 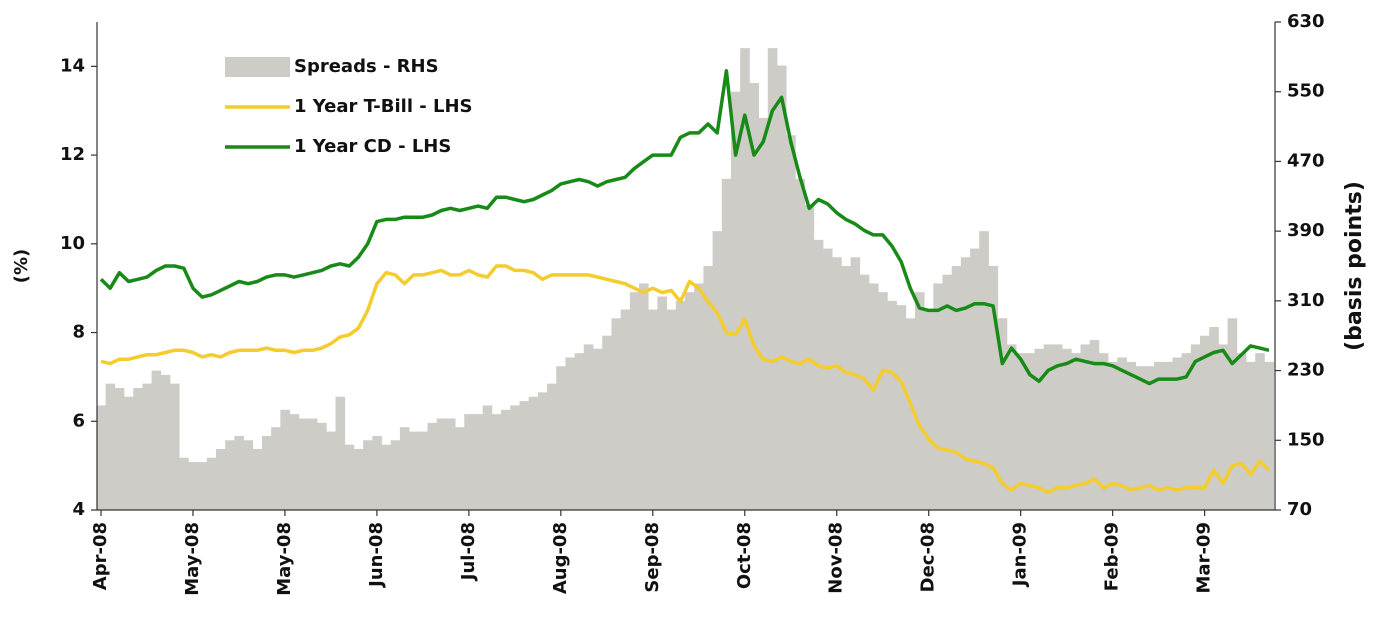 I want to click on legend-label: 1 Year T-Bill - LHS, so click(x=383, y=106).